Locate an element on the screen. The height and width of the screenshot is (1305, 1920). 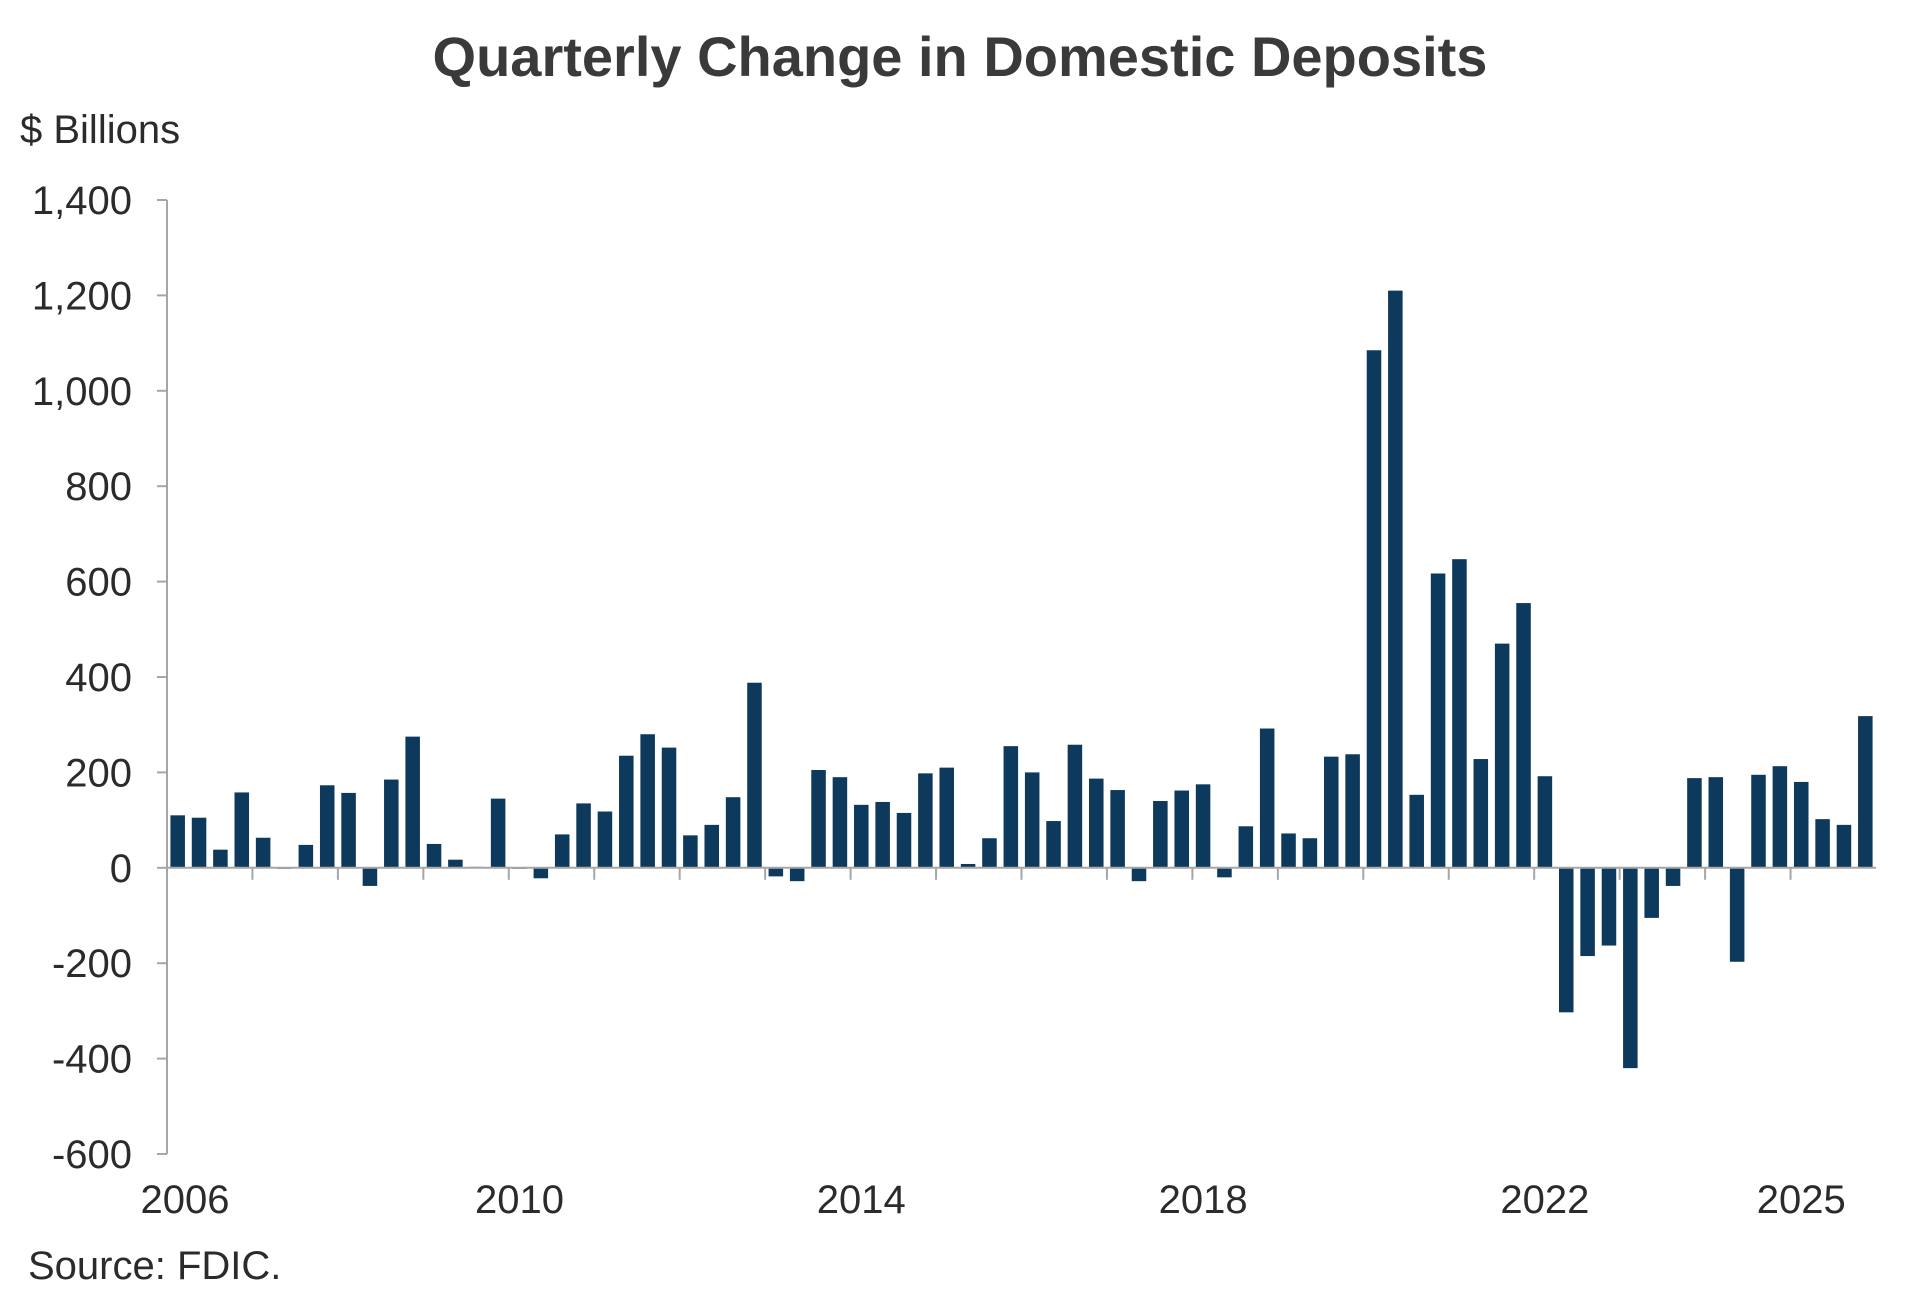
x-tick-label: 2006 is located at coordinates (185, 1200).